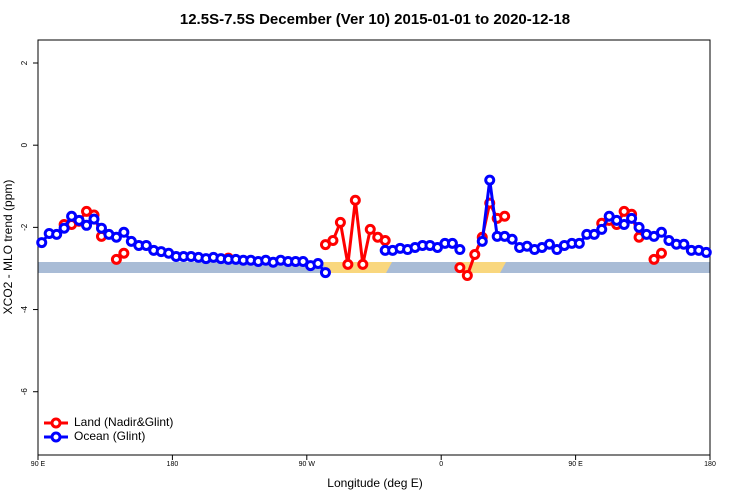  I want to click on y-tick-label: 0, so click(24, 144).